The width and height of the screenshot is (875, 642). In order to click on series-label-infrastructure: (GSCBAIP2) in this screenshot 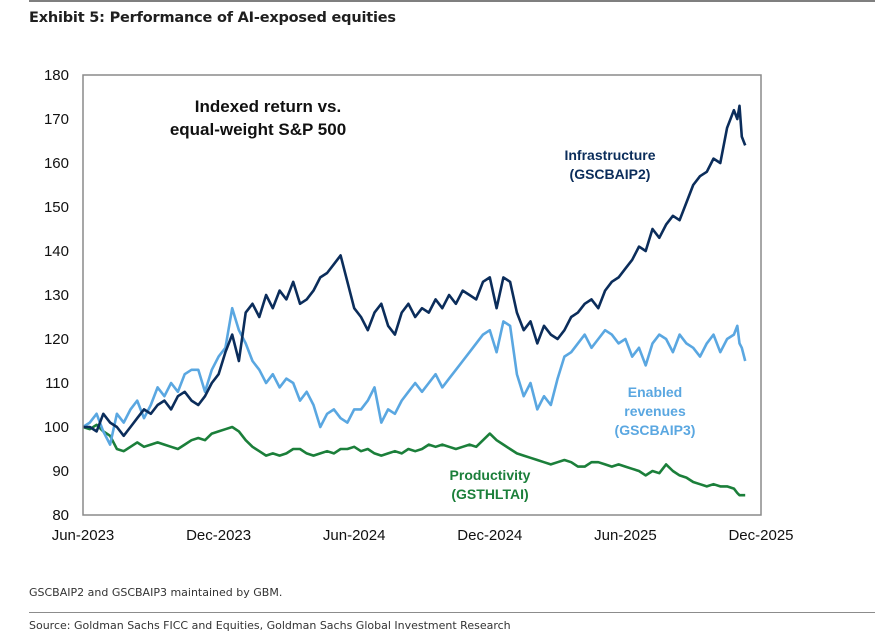, I will do `click(610, 174)`.